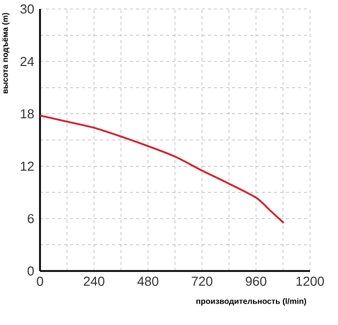  I want to click on y-tick-label: 30, so click(27, 9).